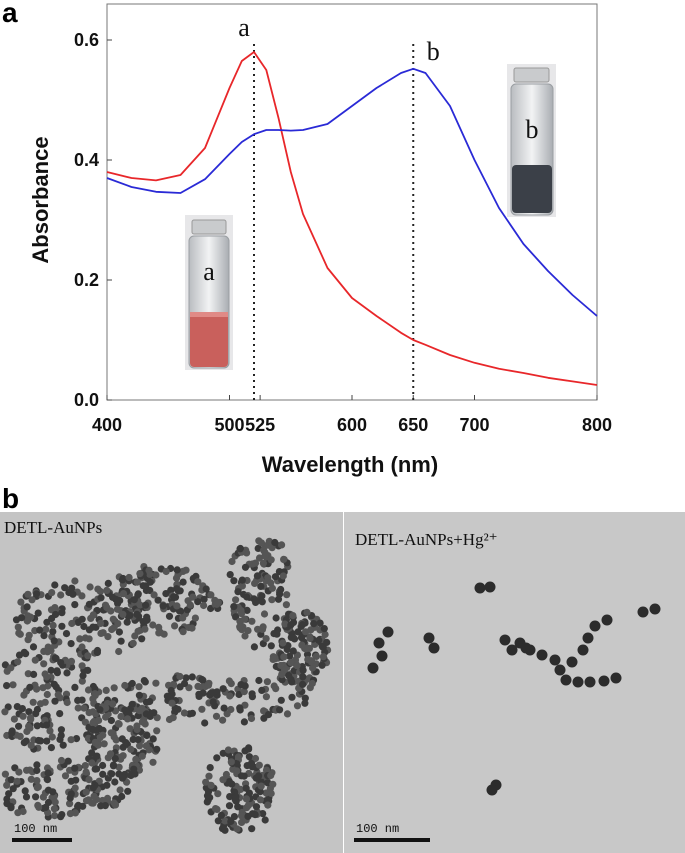  I want to click on x-tick-label: 800, so click(597, 425).